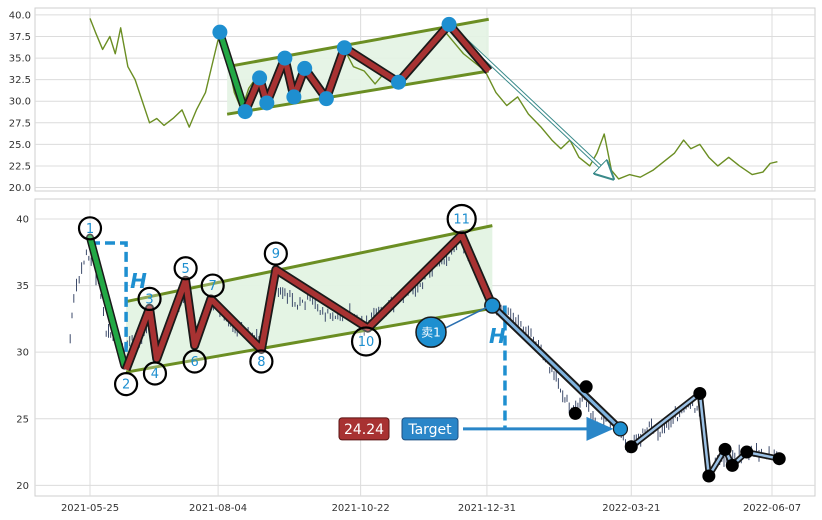  I want to click on pivot-label-text: 11, so click(461, 219).